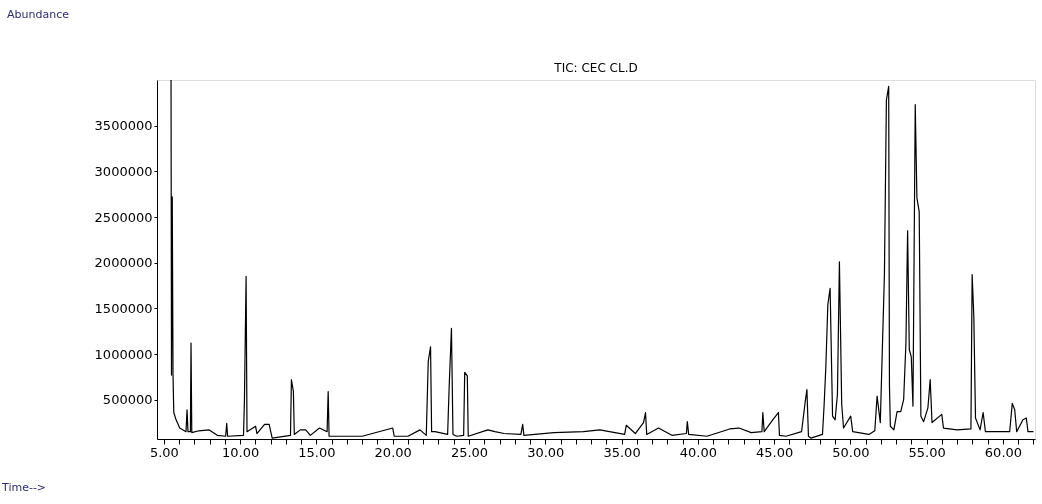  What do you see at coordinates (317, 452) in the screenshot?
I see `x-tick-label: 15.00` at bounding box center [317, 452].